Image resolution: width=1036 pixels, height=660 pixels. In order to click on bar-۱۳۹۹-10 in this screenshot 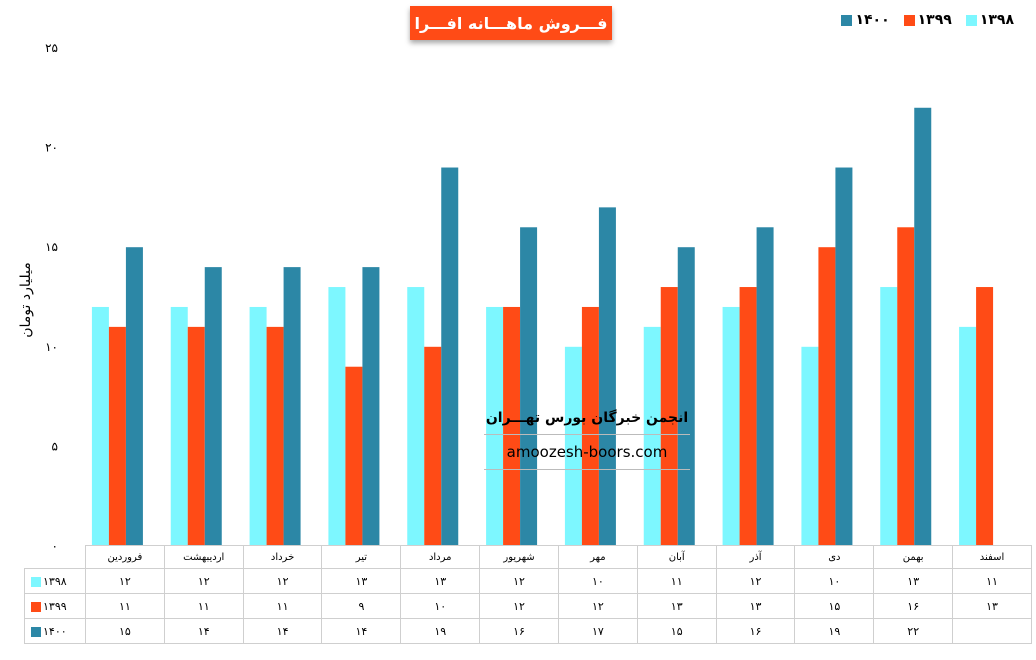, I will do `click(906, 386)`.